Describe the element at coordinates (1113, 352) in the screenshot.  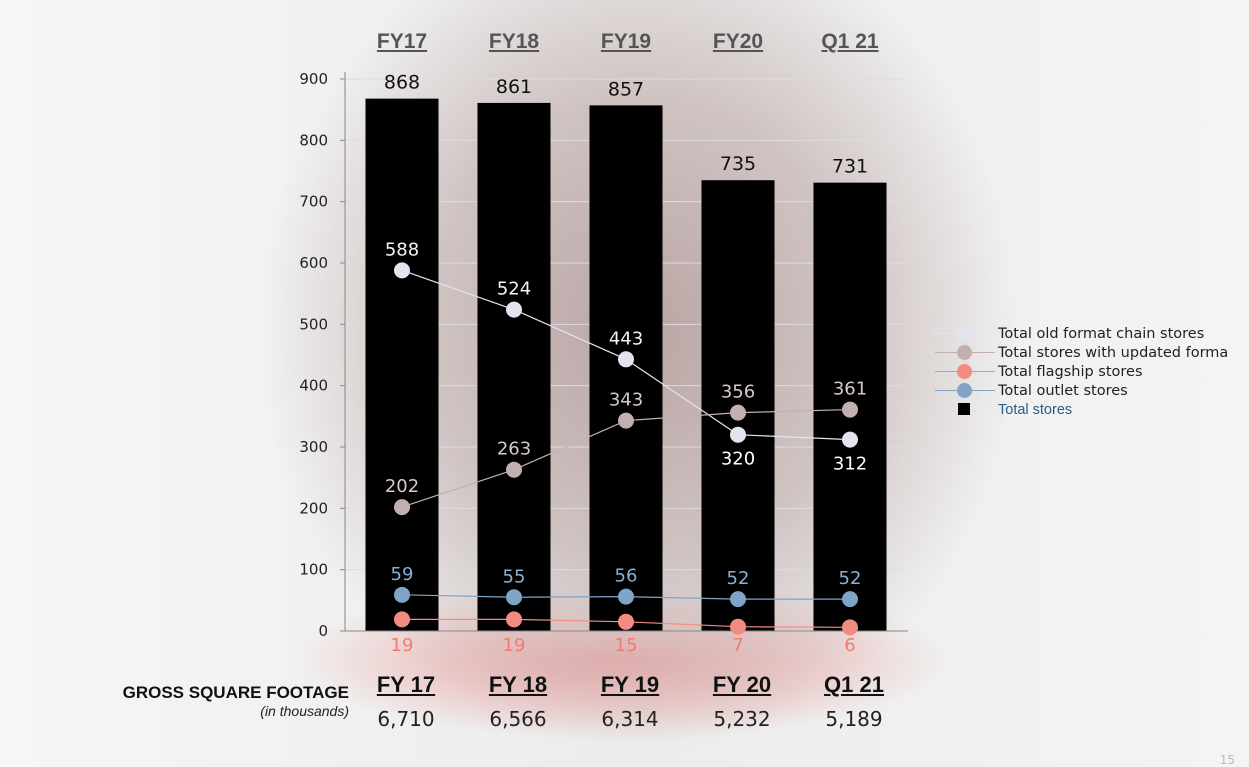
I see `legend-label: Total stores with updated forma` at that location.